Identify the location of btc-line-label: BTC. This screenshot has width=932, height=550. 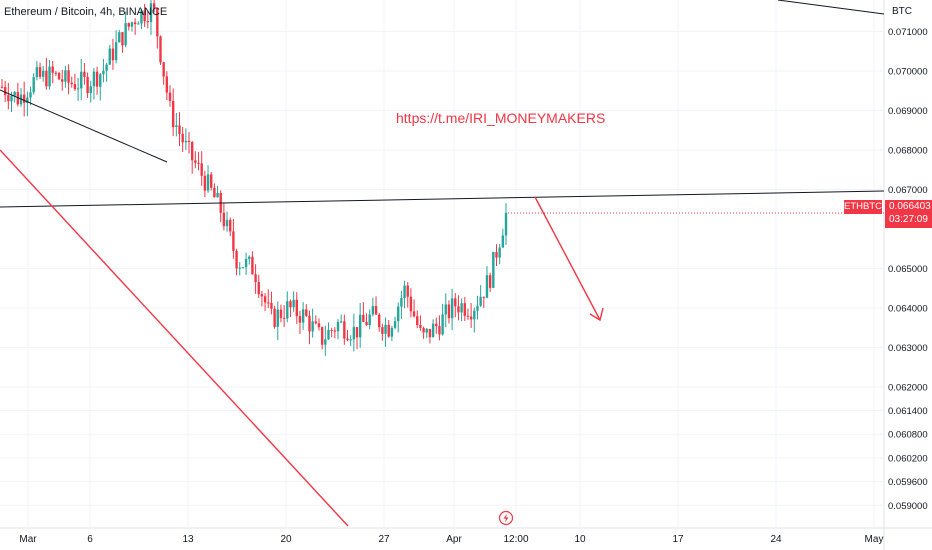
(902, 11).